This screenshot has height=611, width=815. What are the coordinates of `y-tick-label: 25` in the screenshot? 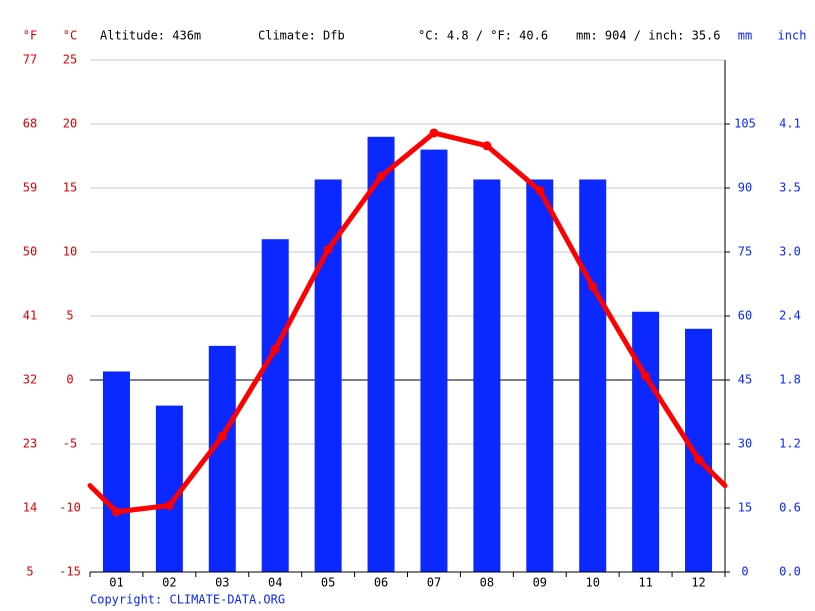 It's located at (70, 60).